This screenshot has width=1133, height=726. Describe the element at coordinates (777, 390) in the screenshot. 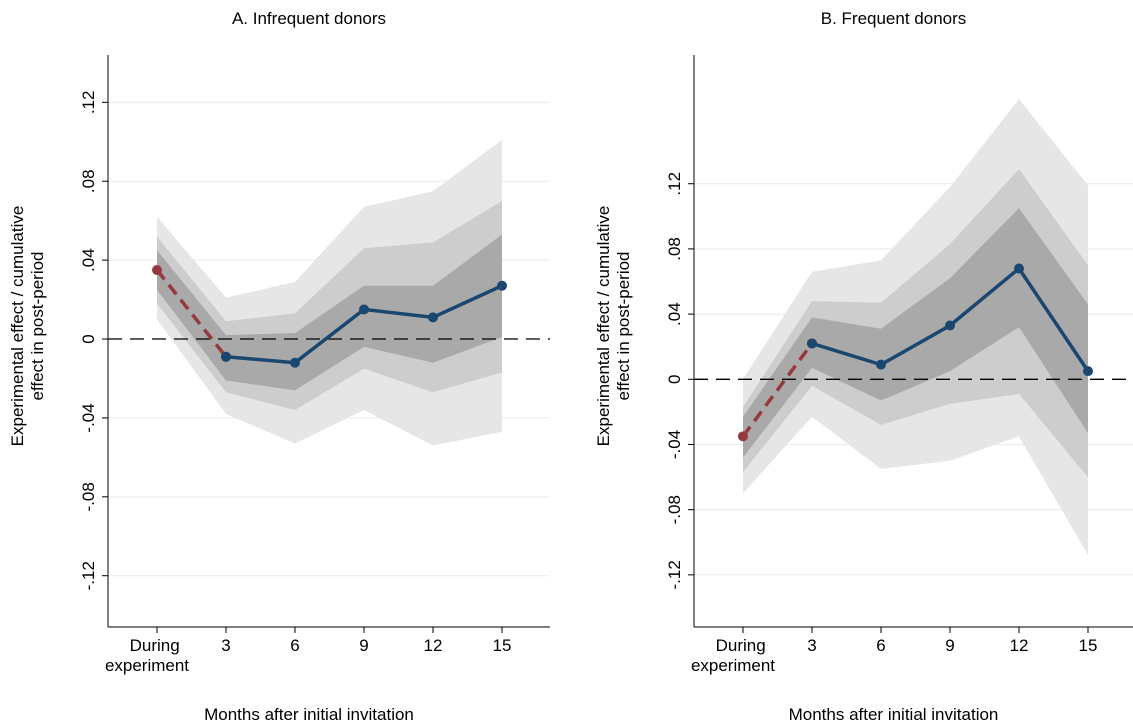

I see `series-line` at that location.